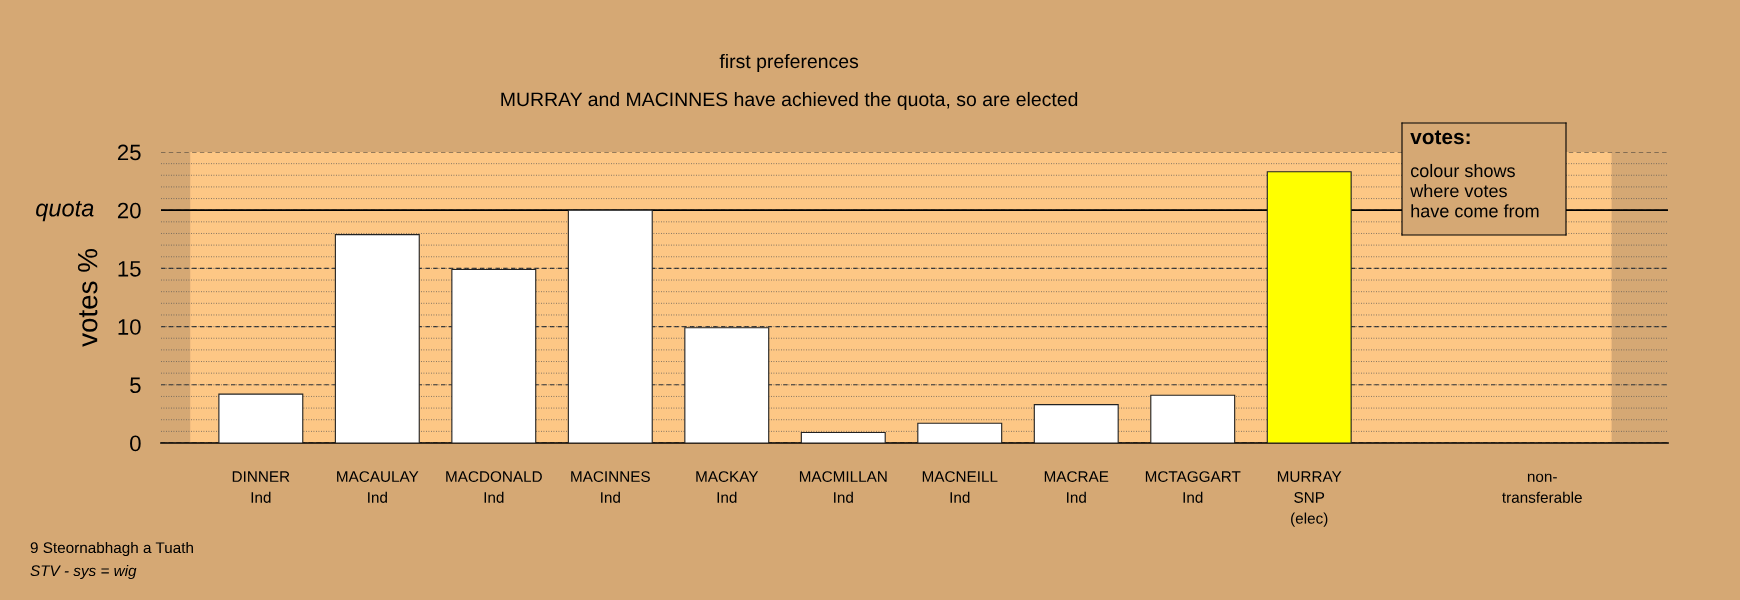 This screenshot has width=1740, height=600. What do you see at coordinates (261, 487) in the screenshot?
I see `x-tick-label: DINNER Ind` at bounding box center [261, 487].